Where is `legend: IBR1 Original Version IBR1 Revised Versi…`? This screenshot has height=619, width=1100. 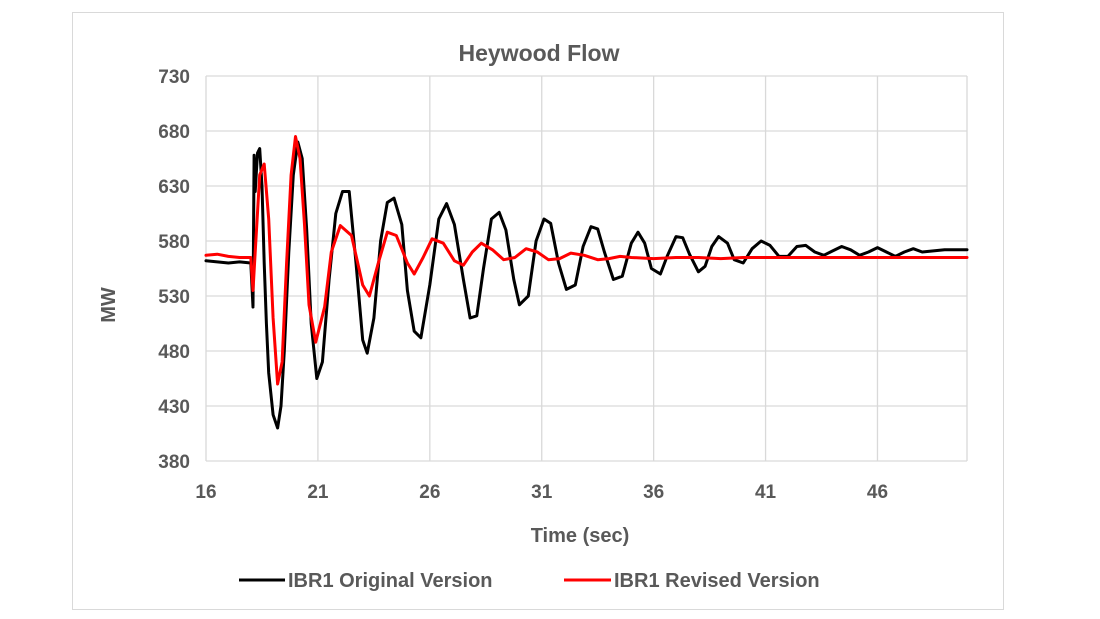 legend: IBR1 Original Version IBR1 Revised Versi… is located at coordinates (529, 581).